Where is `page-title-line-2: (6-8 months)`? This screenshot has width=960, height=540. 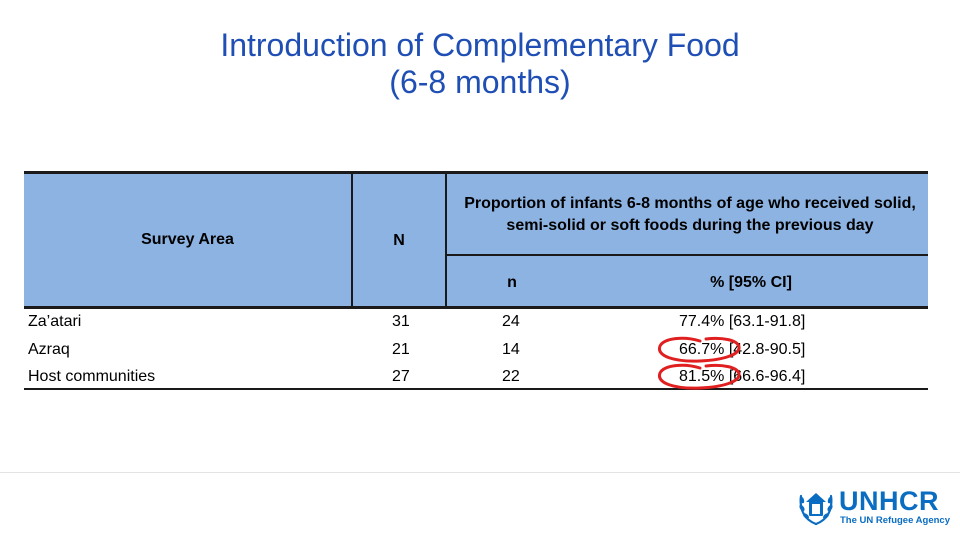 page-title-line-2: (6-8 months) is located at coordinates (480, 82).